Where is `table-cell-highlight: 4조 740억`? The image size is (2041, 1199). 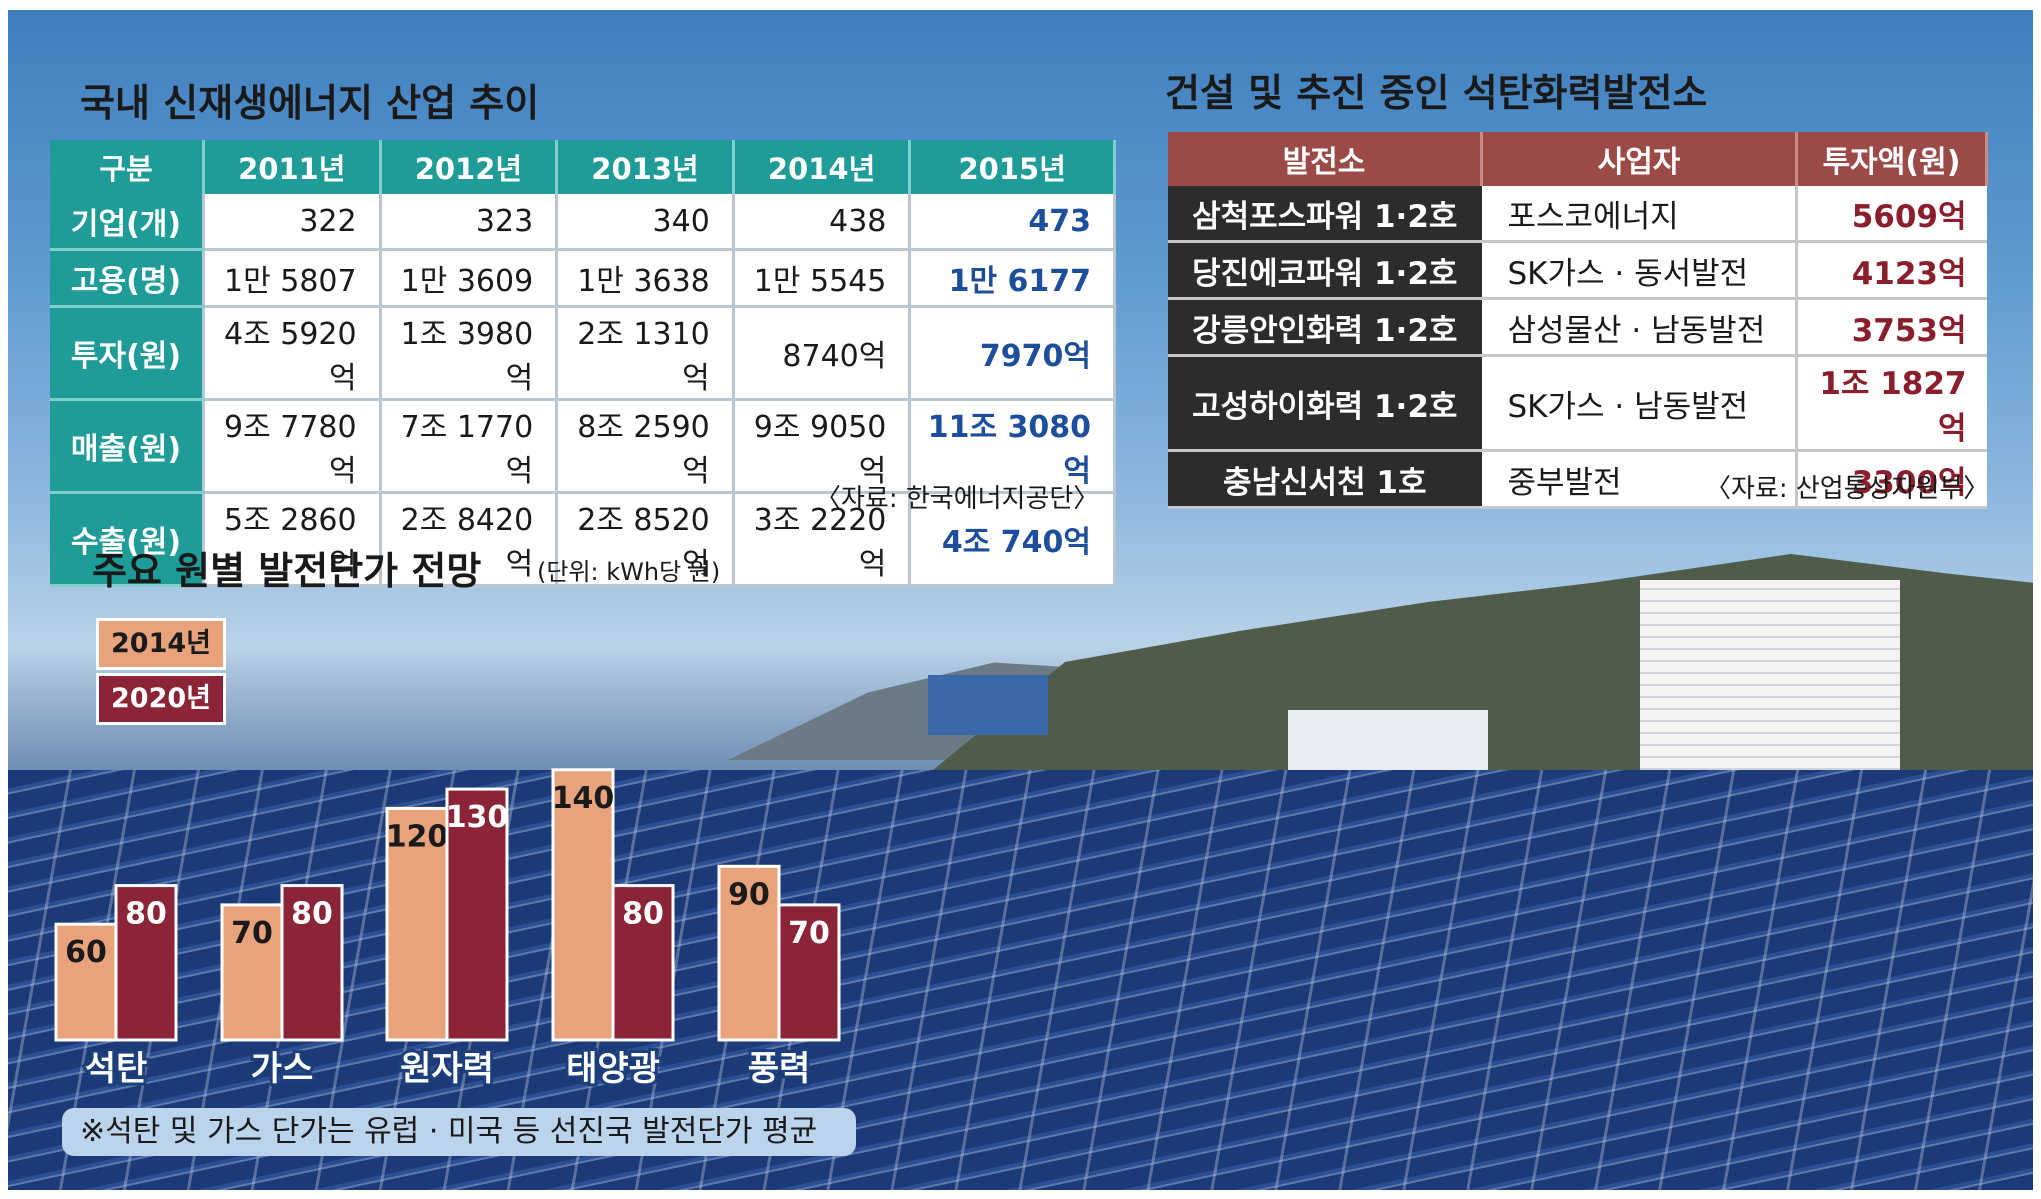 table-cell-highlight: 4조 740억 is located at coordinates (1012, 539).